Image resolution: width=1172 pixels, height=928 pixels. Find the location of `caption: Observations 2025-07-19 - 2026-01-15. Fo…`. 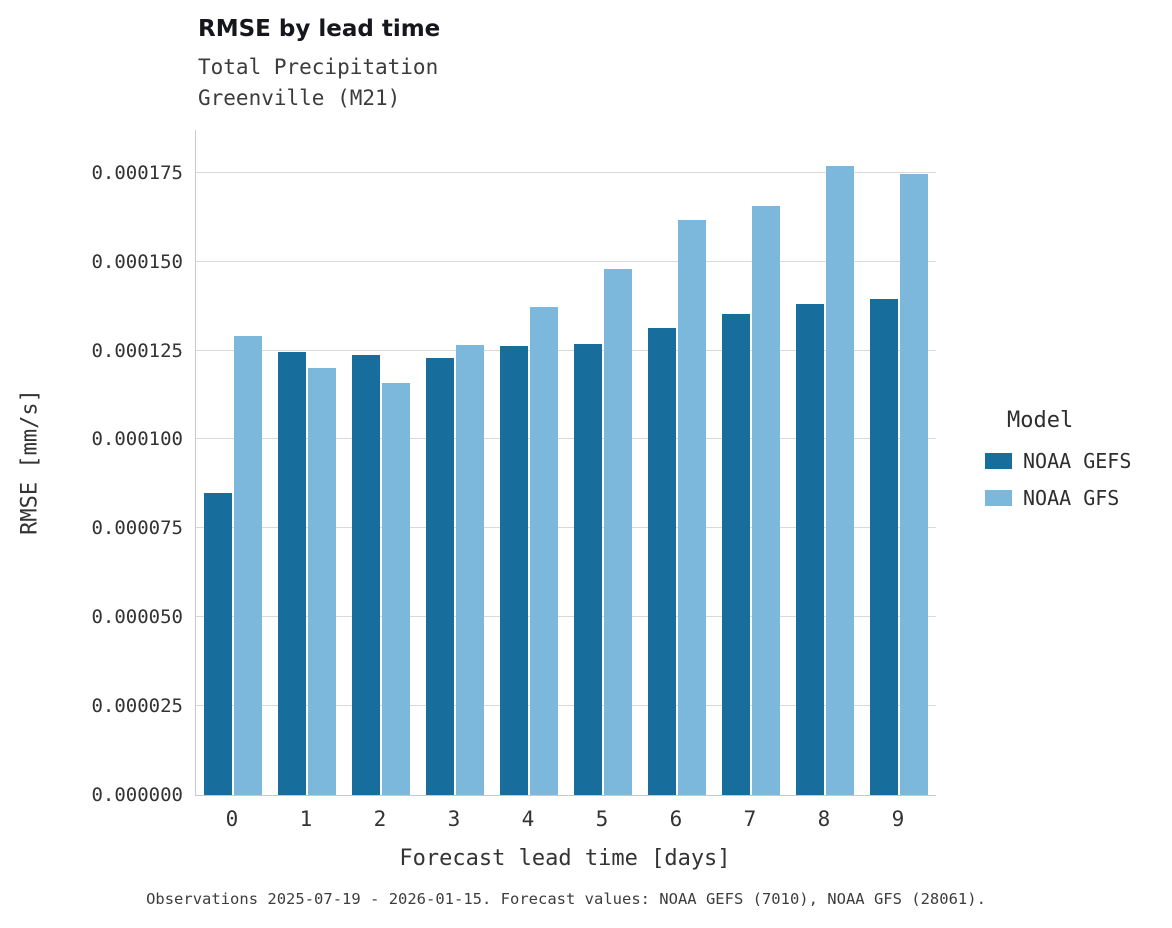

caption: Observations 2025-07-19 - 2026-01-15. Fo… is located at coordinates (566, 899).